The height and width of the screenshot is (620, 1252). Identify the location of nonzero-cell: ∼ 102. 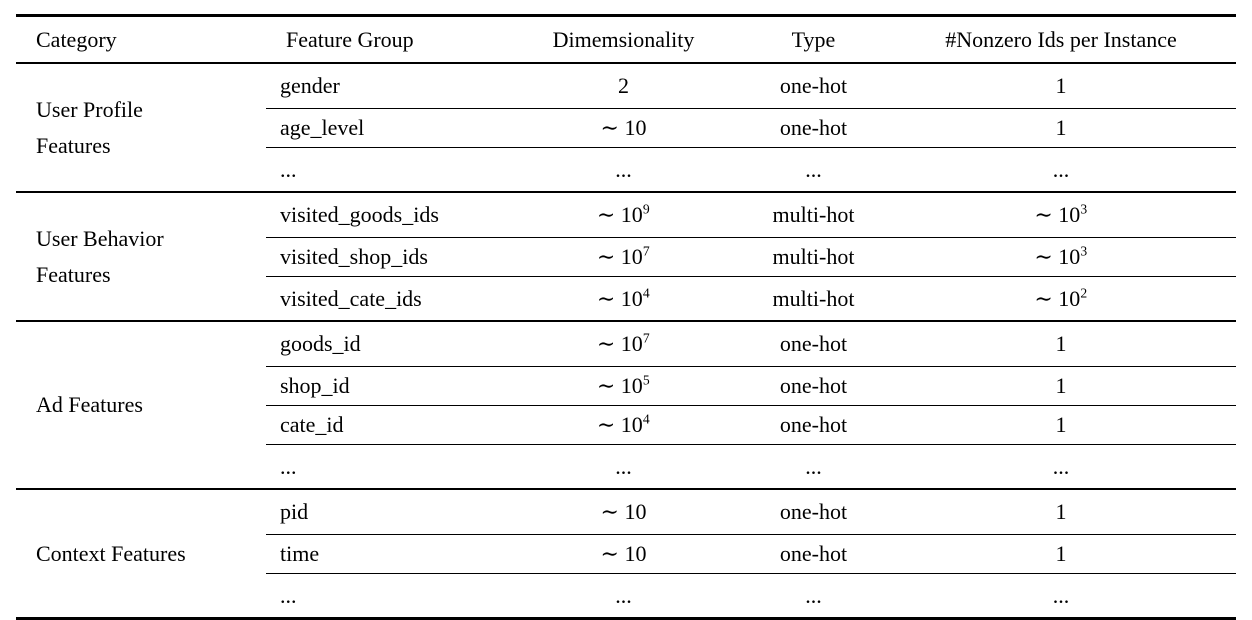
(1061, 299).